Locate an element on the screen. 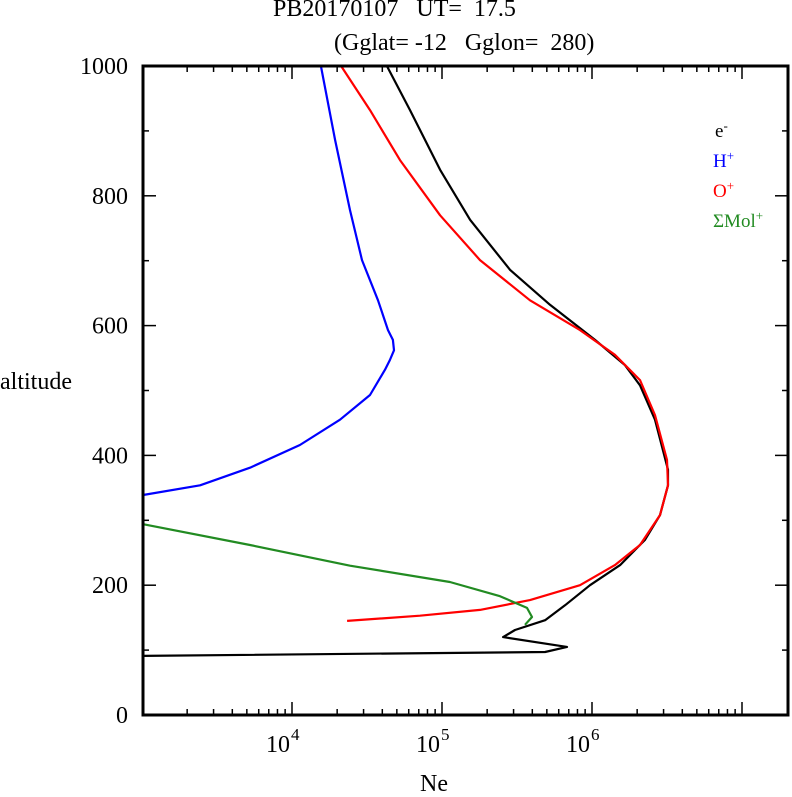  y-tick-label: 0 is located at coordinates (122, 716).